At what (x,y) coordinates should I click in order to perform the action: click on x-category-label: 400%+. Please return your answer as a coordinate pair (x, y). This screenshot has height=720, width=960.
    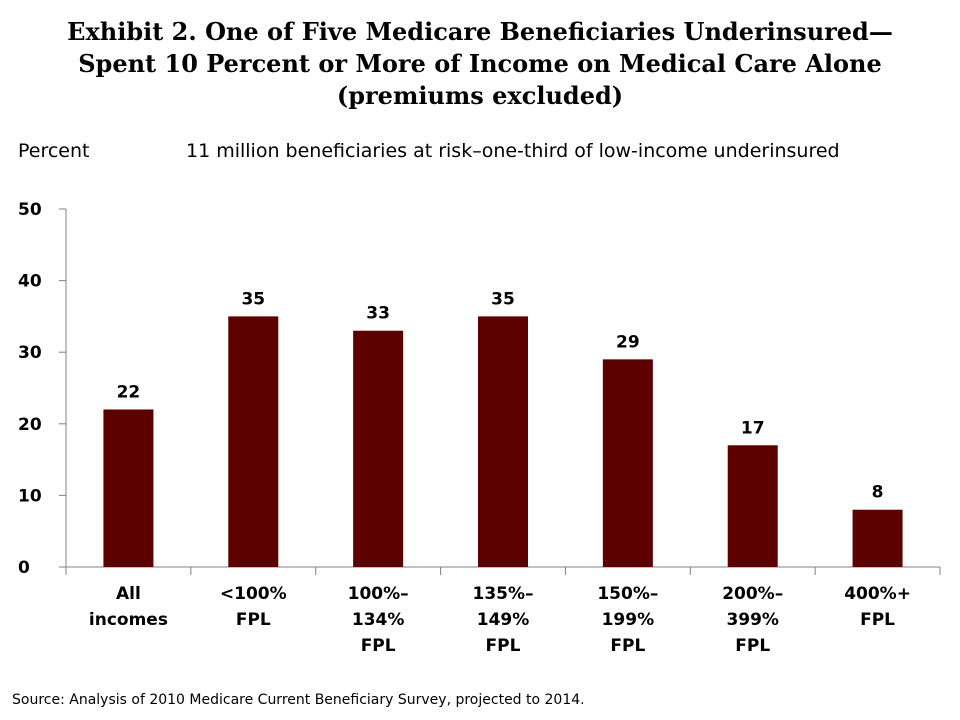
    Looking at the image, I should click on (877, 594).